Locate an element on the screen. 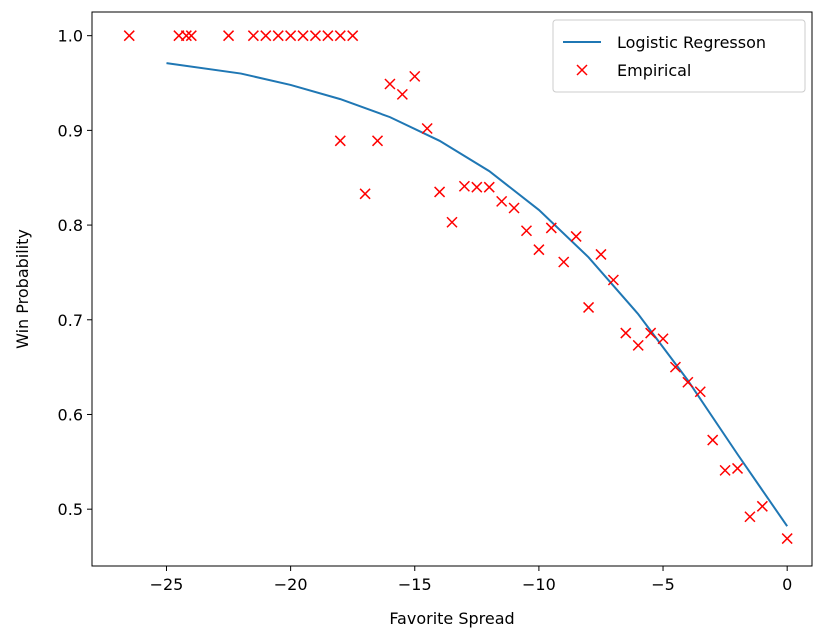  y-tick-label: 0.9 is located at coordinates (70, 130).